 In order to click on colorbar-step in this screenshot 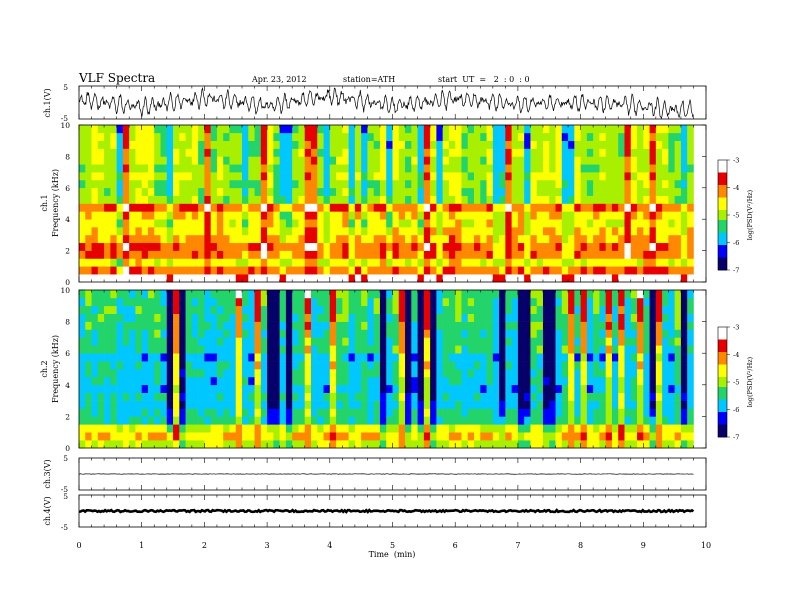, I will do `click(722, 343)`.